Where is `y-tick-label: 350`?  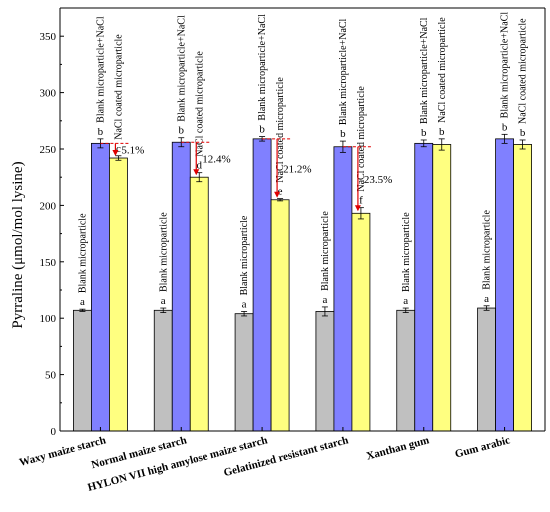
y-tick-label: 350 is located at coordinates (48, 37).